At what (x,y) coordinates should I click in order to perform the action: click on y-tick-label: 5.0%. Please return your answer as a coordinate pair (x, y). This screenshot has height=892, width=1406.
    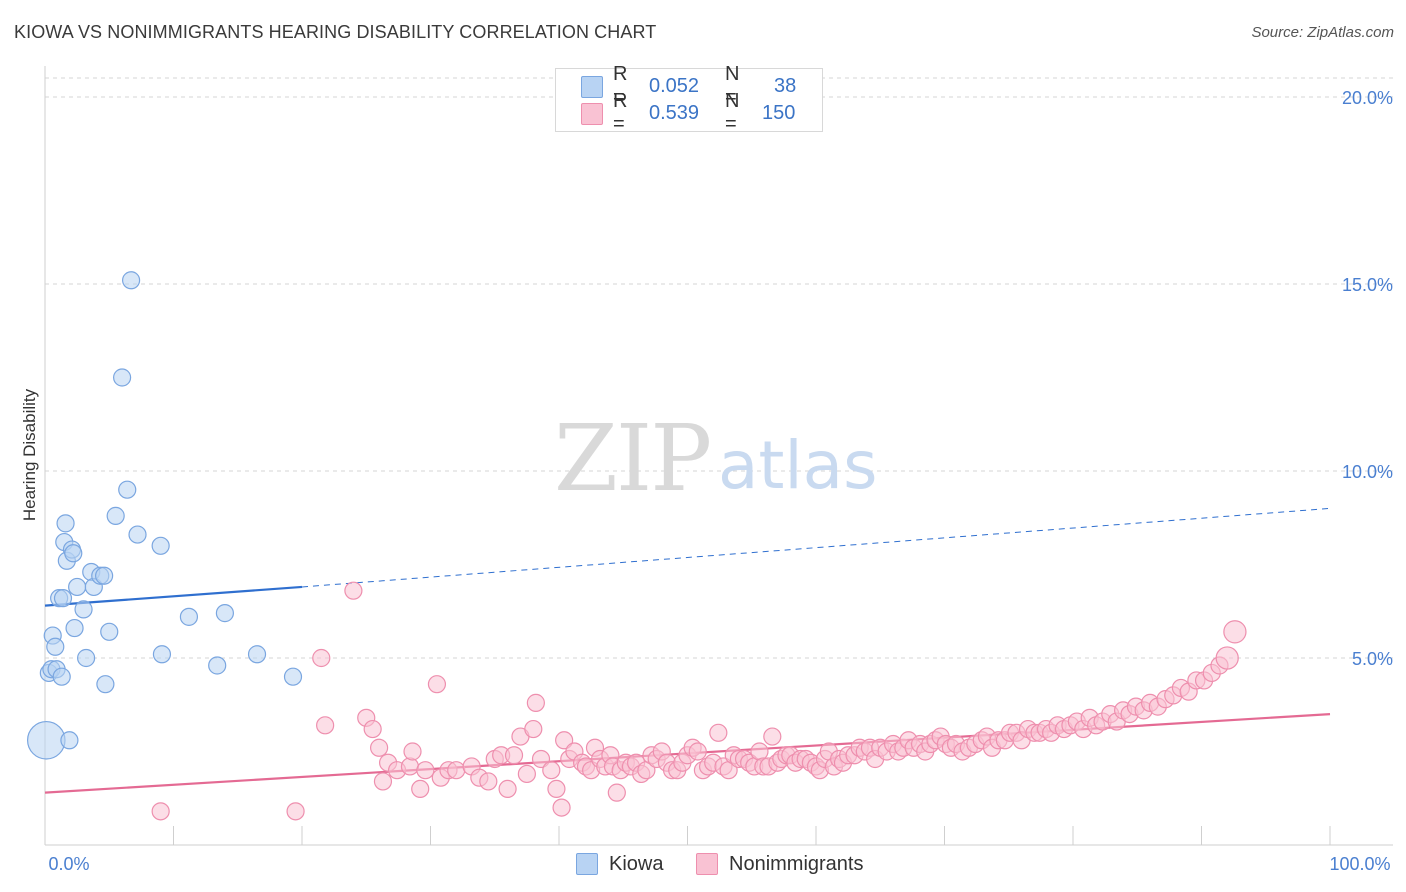
    Looking at the image, I should click on (1372, 659).